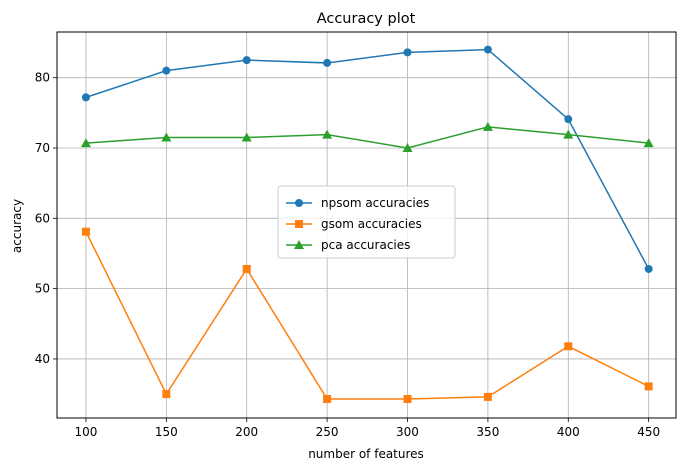 Image resolution: width=686 pixels, height=470 pixels. Describe the element at coordinates (166, 432) in the screenshot. I see `x-tick-label: 150` at that location.